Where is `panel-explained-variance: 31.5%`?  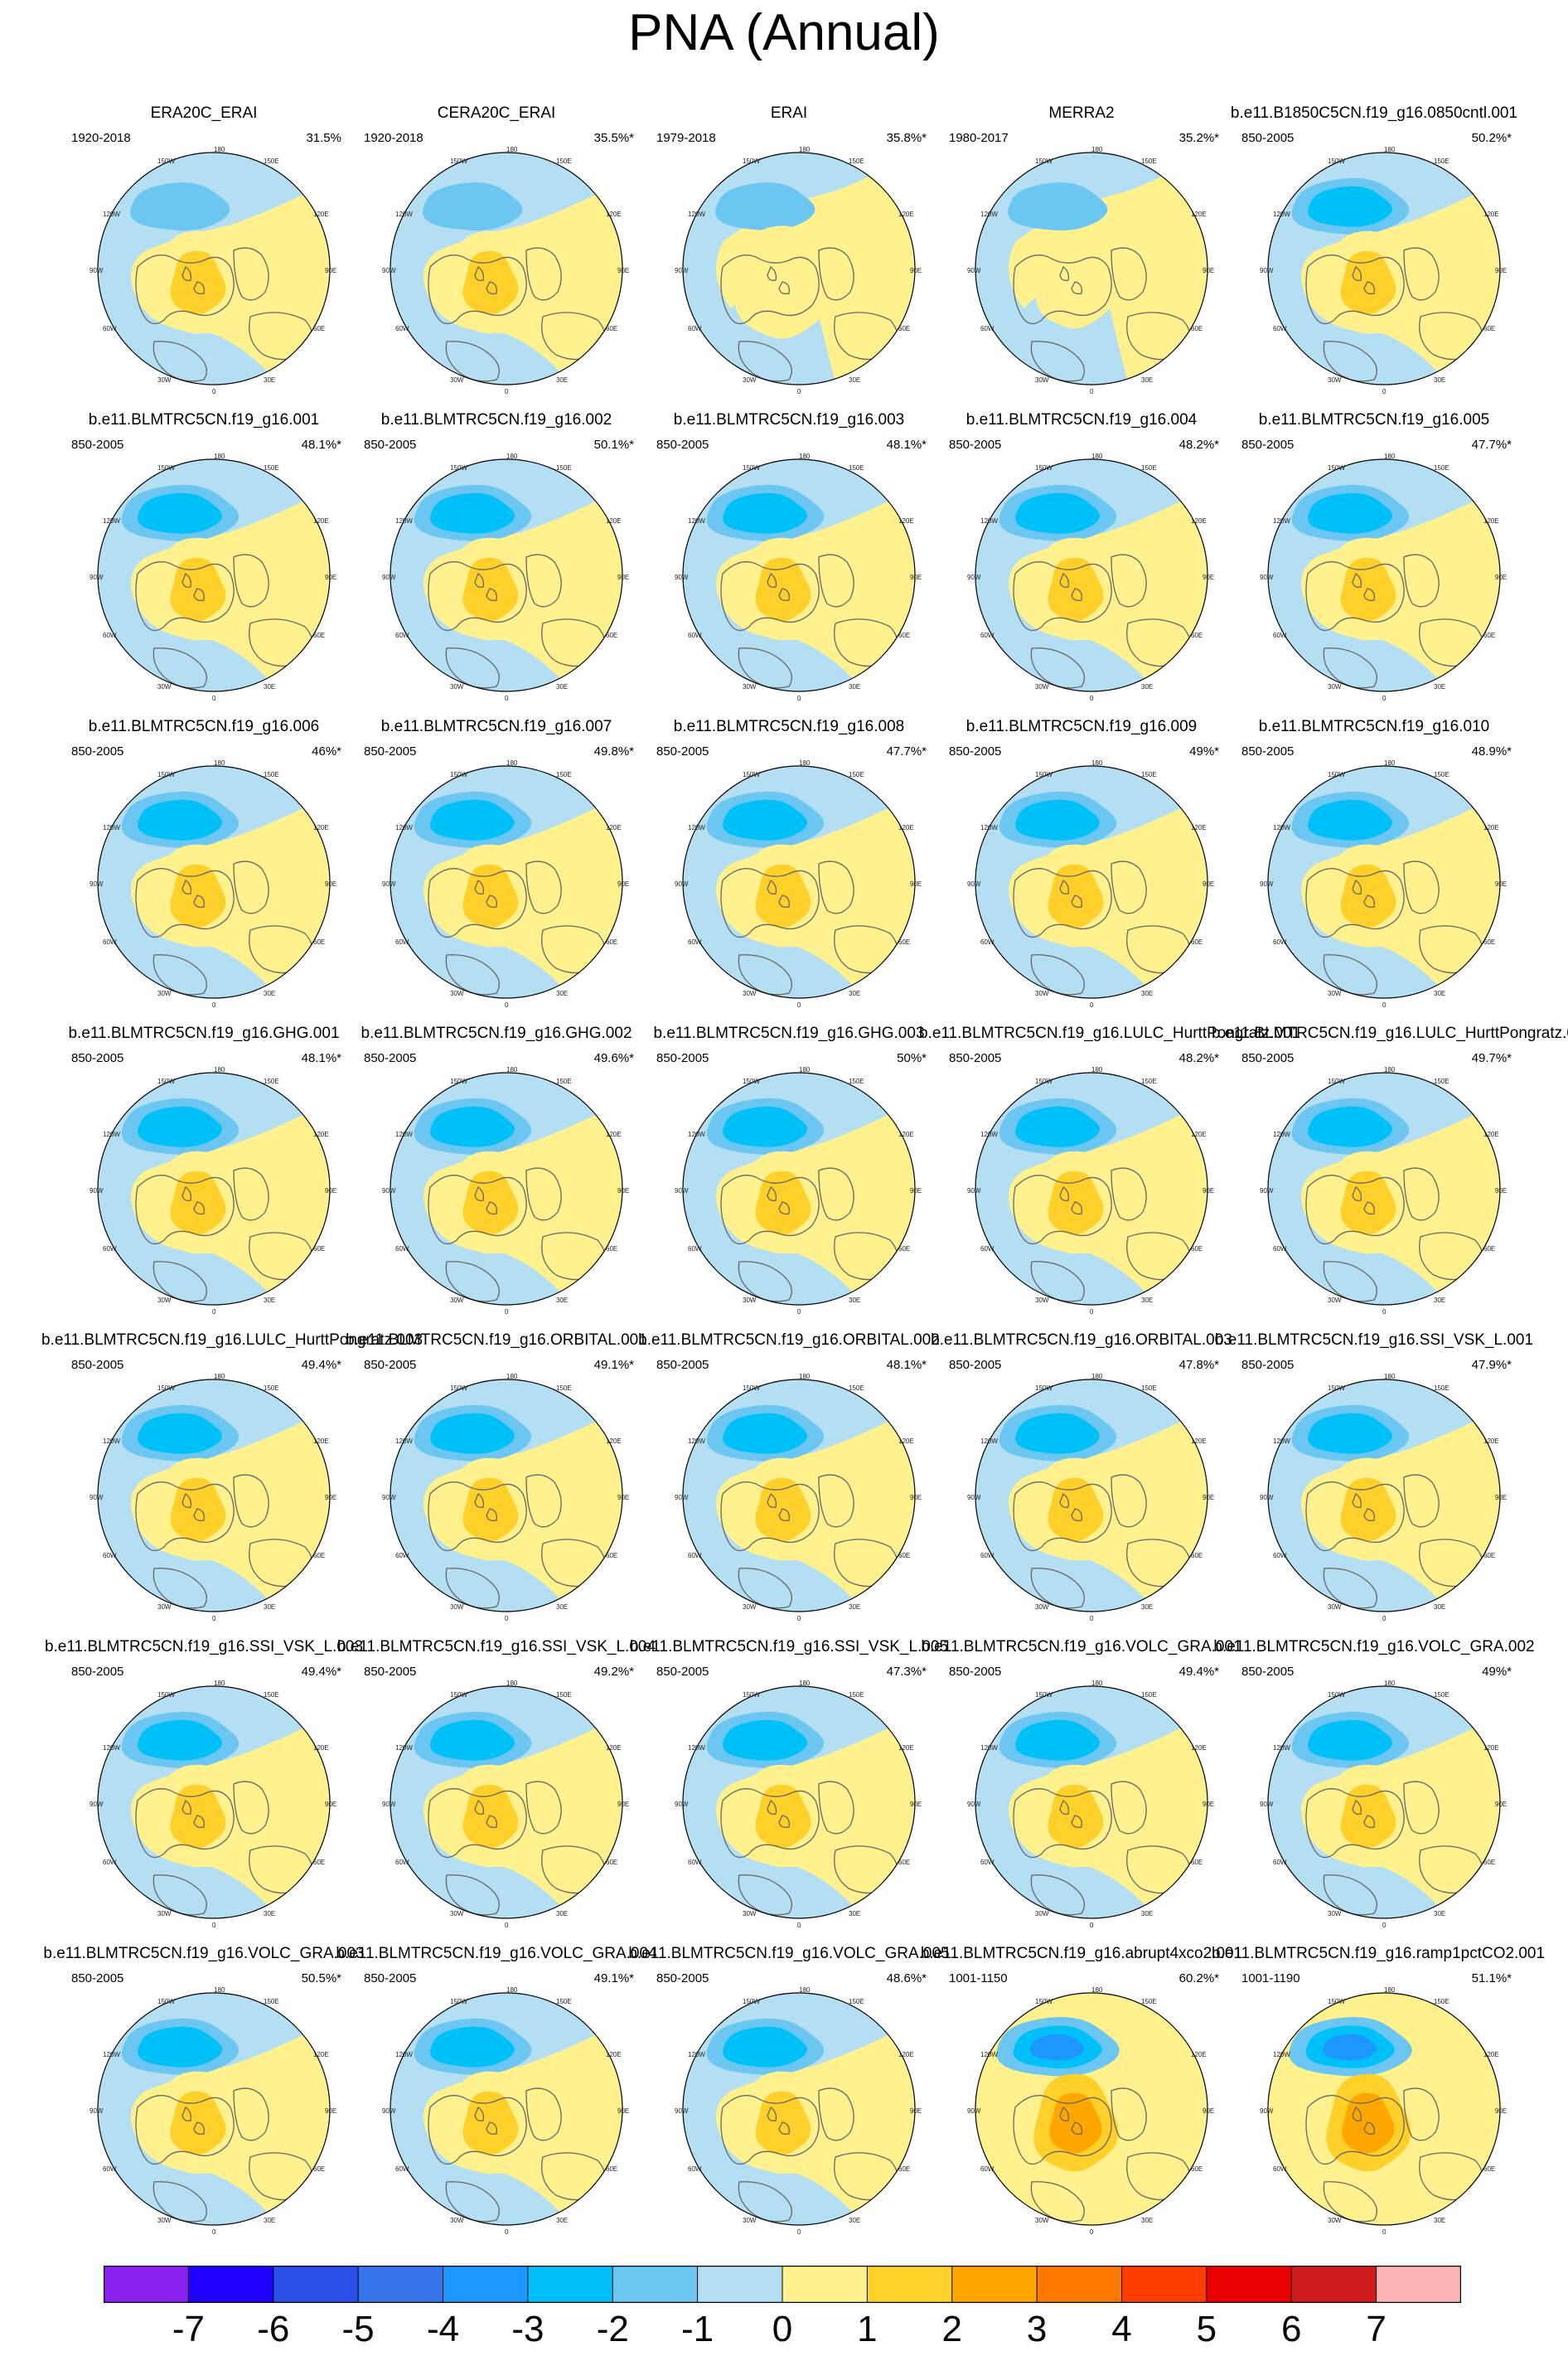 panel-explained-variance: 31.5% is located at coordinates (323, 138).